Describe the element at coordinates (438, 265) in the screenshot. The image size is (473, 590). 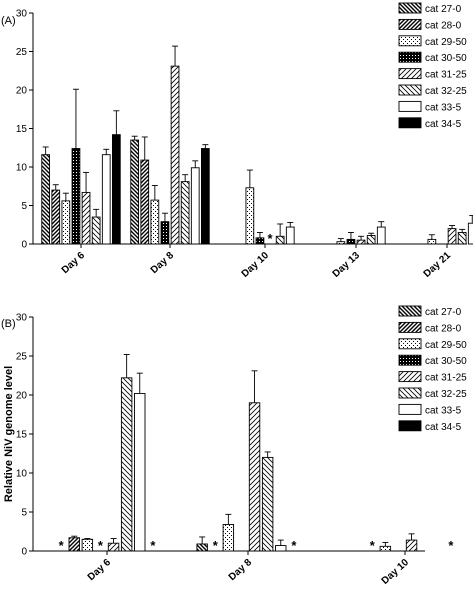
I see `x-tick-label: Day 21` at that location.